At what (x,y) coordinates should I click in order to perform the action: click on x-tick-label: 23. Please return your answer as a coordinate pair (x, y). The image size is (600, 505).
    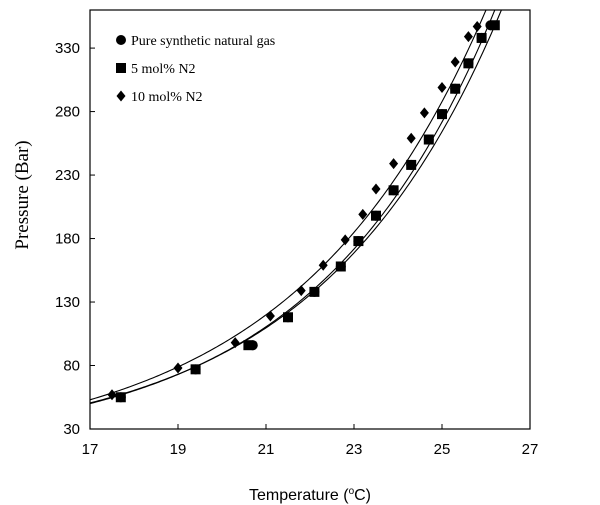
    Looking at the image, I should click on (354, 449).